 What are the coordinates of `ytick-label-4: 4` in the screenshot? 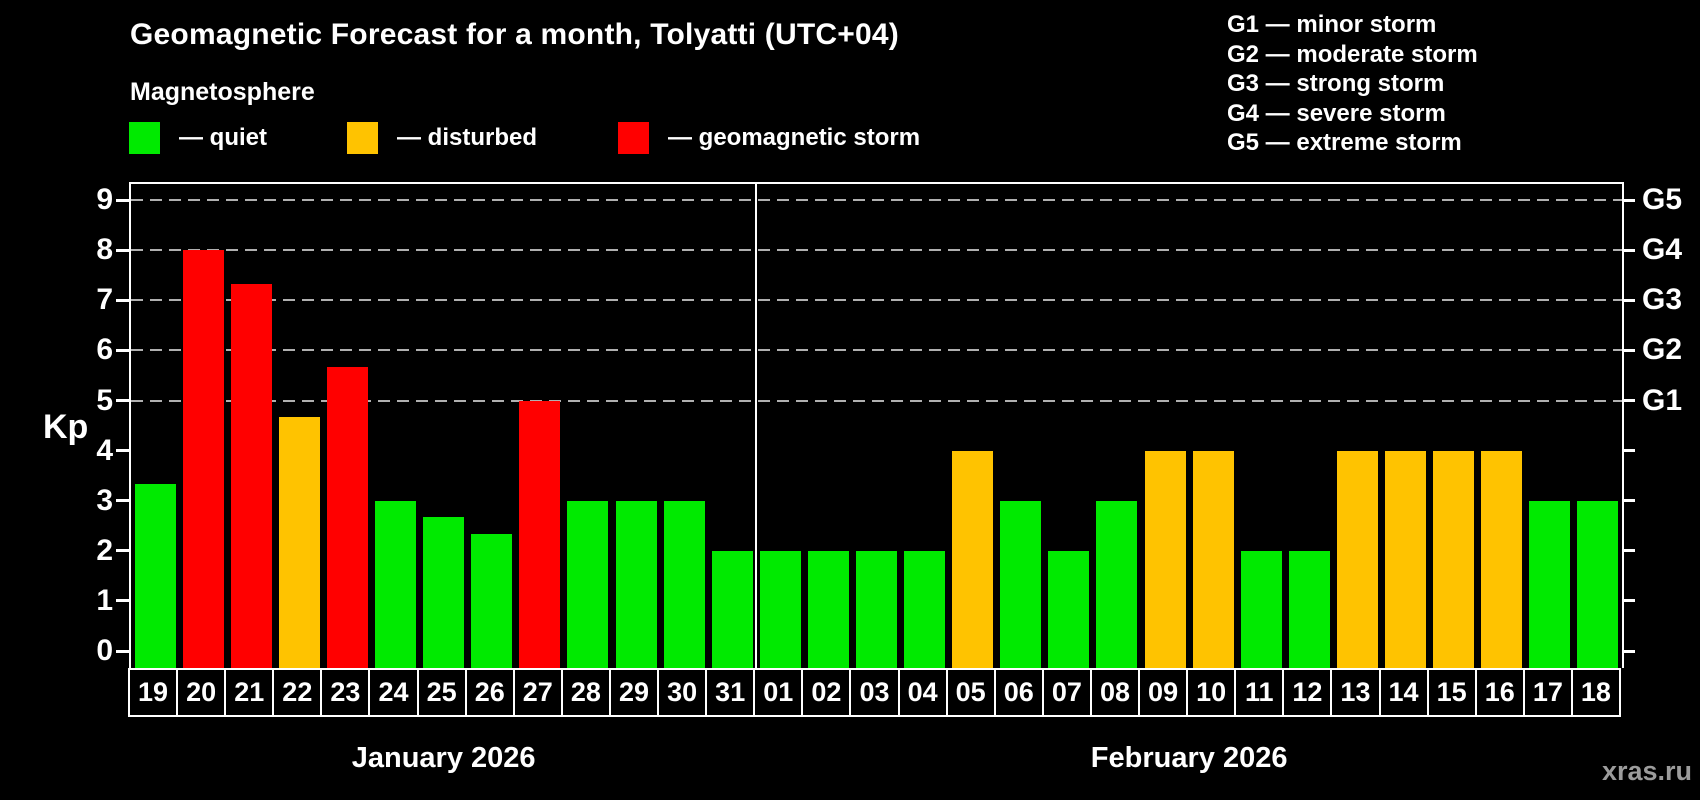 It's located at (104, 450).